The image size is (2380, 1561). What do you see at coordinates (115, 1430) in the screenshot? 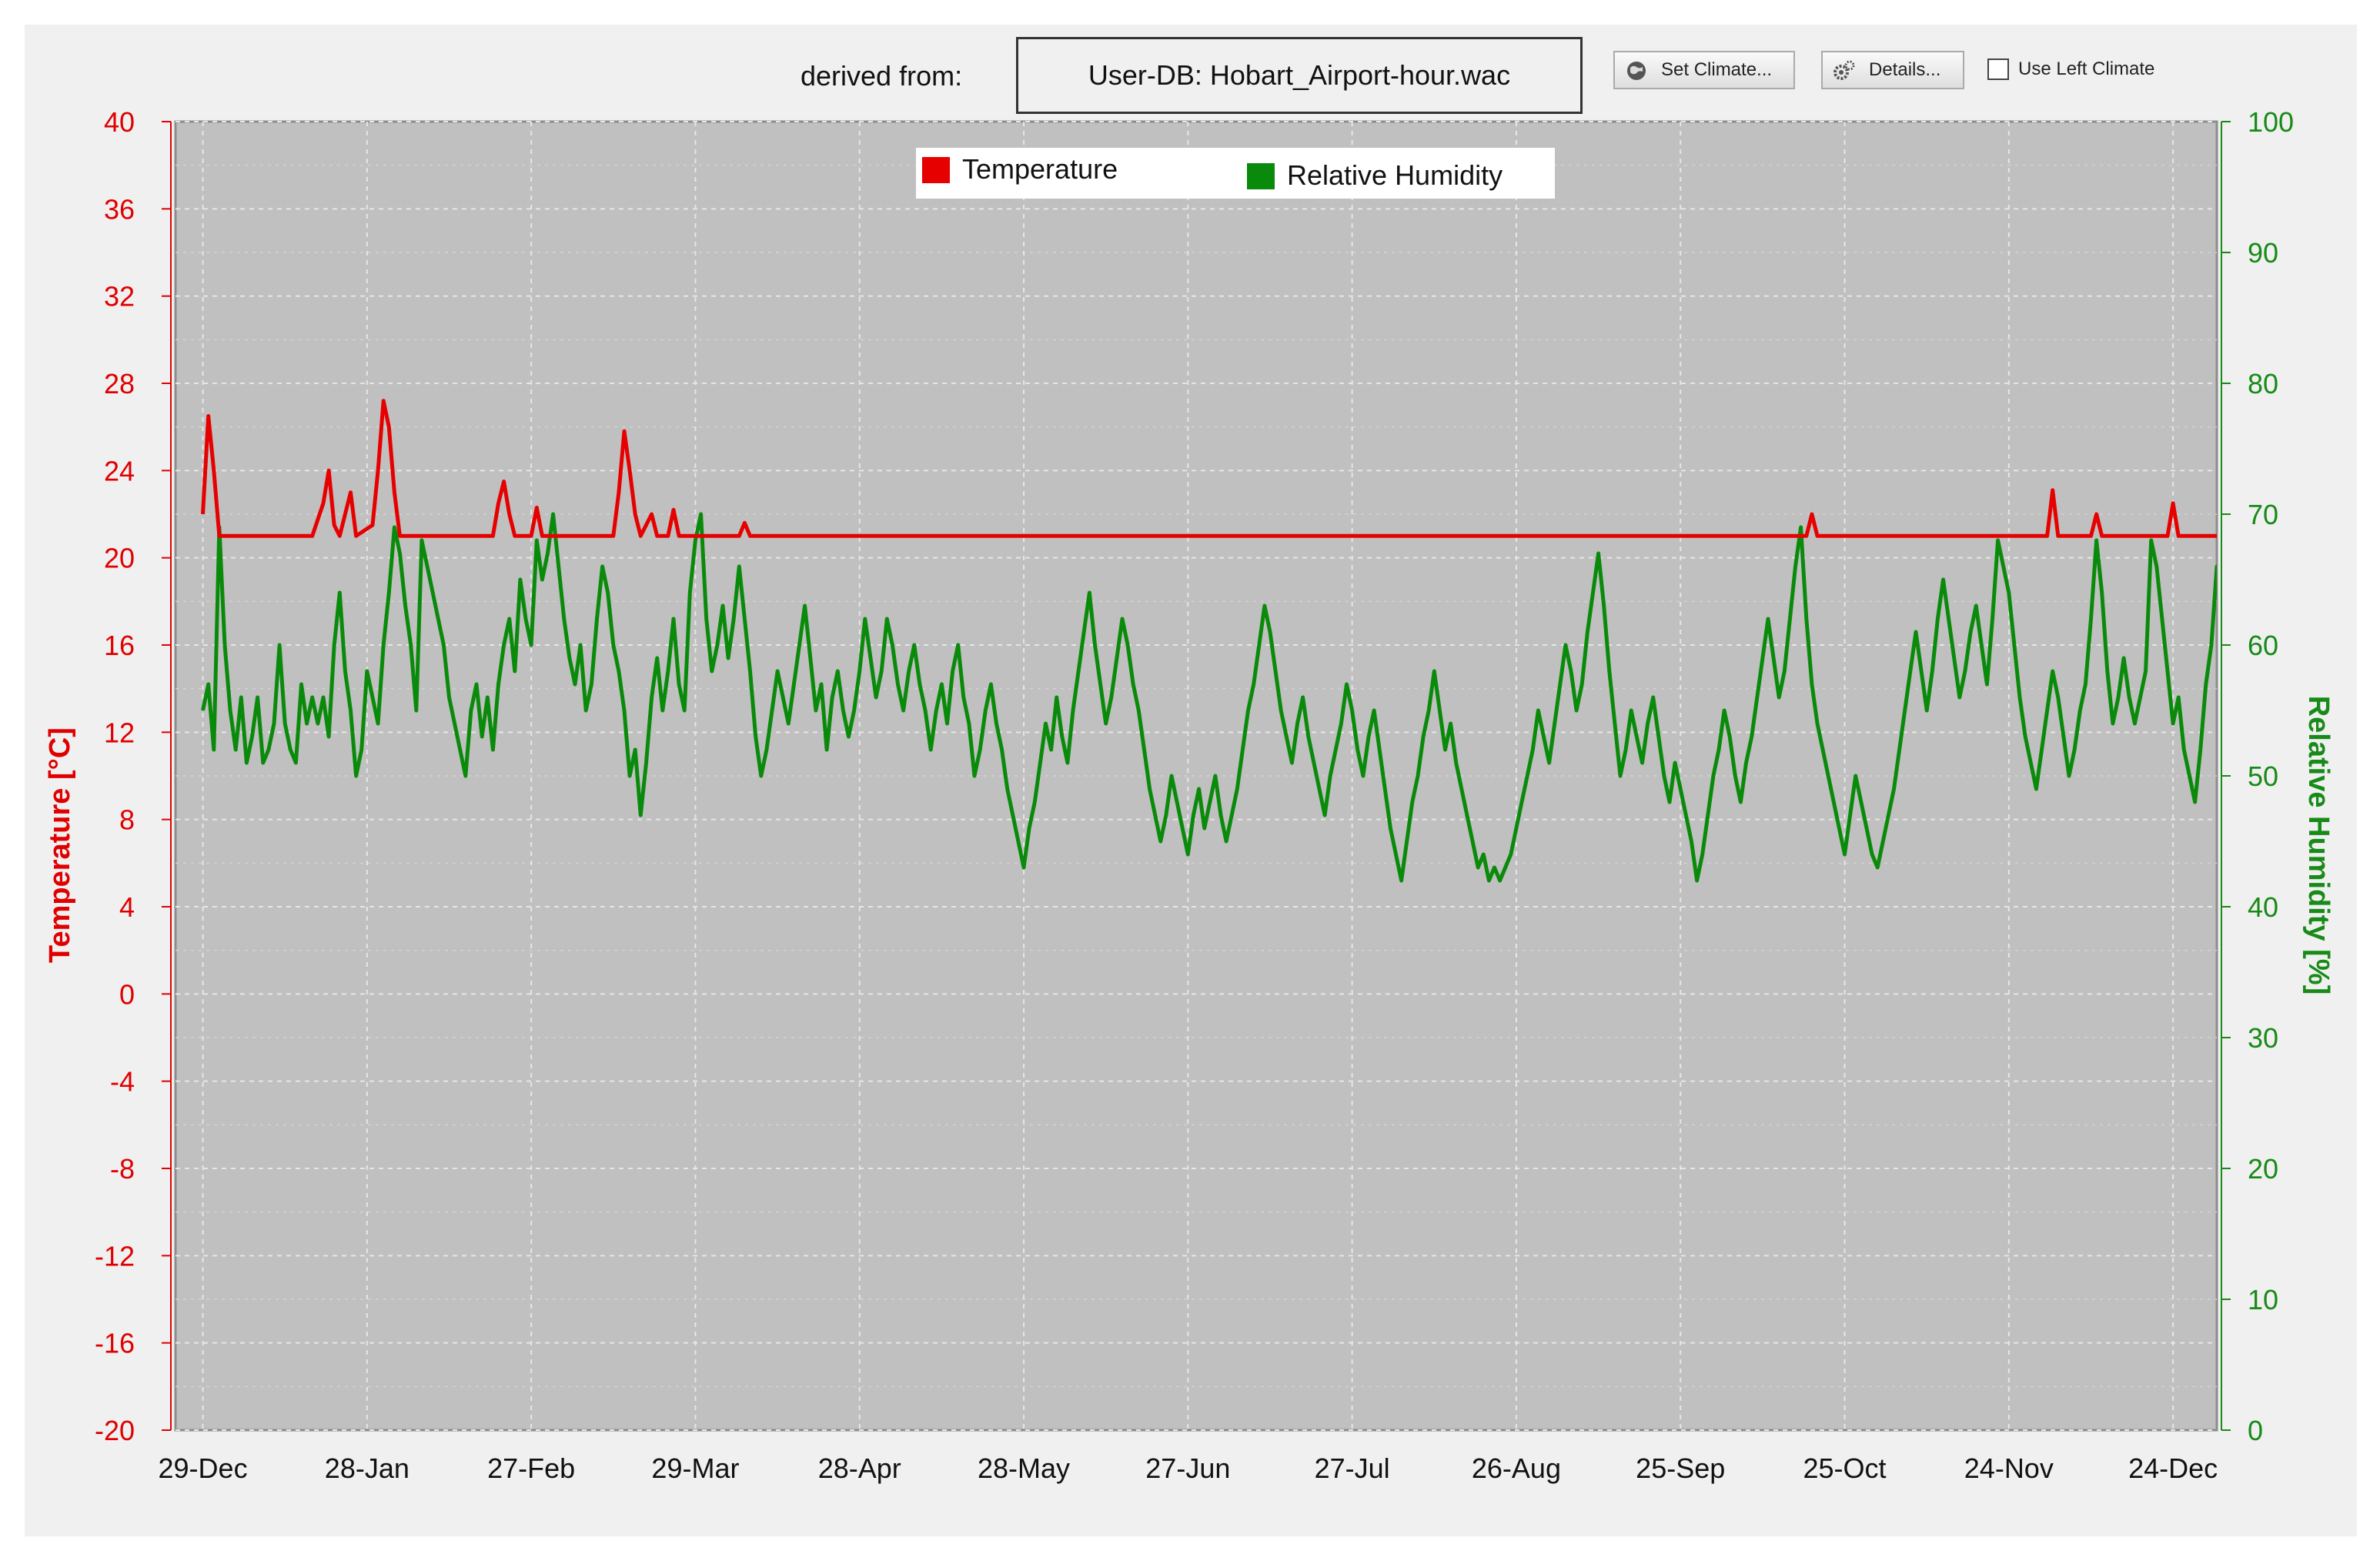
I see `left-axis-tick-label: -20` at bounding box center [115, 1430].